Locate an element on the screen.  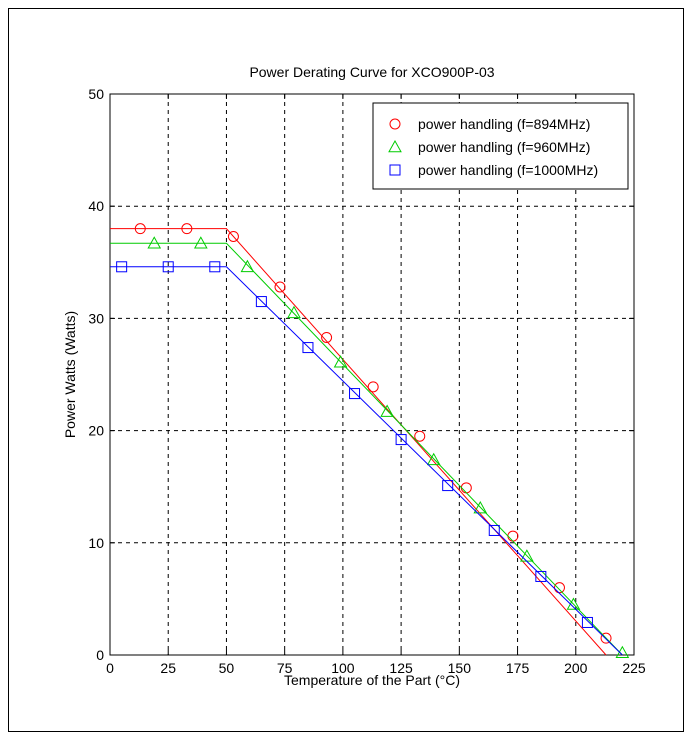
legend-entry-960mhz: power handling (f=960MHz) is located at coordinates (489, 147).